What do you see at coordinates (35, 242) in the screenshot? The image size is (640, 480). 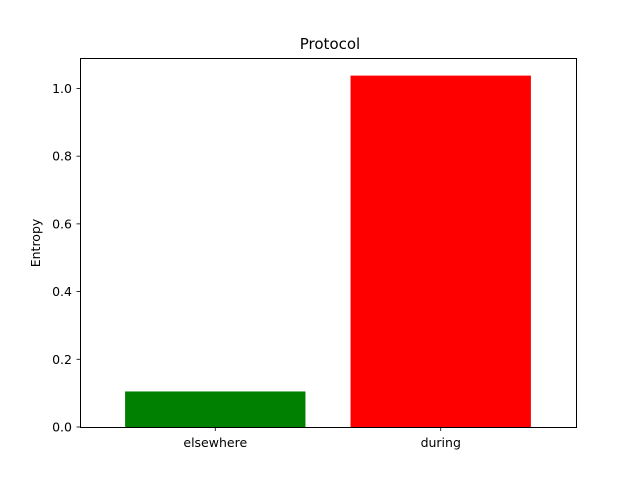 I see `y-axis-label: Entropy` at bounding box center [35, 242].